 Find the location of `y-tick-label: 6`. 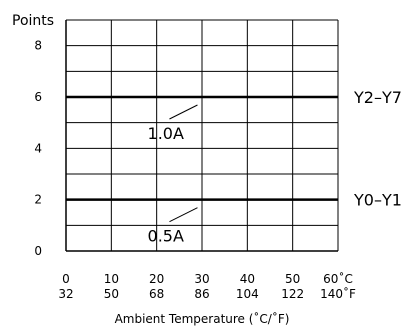

y-tick-label: 6 is located at coordinates (38, 97).